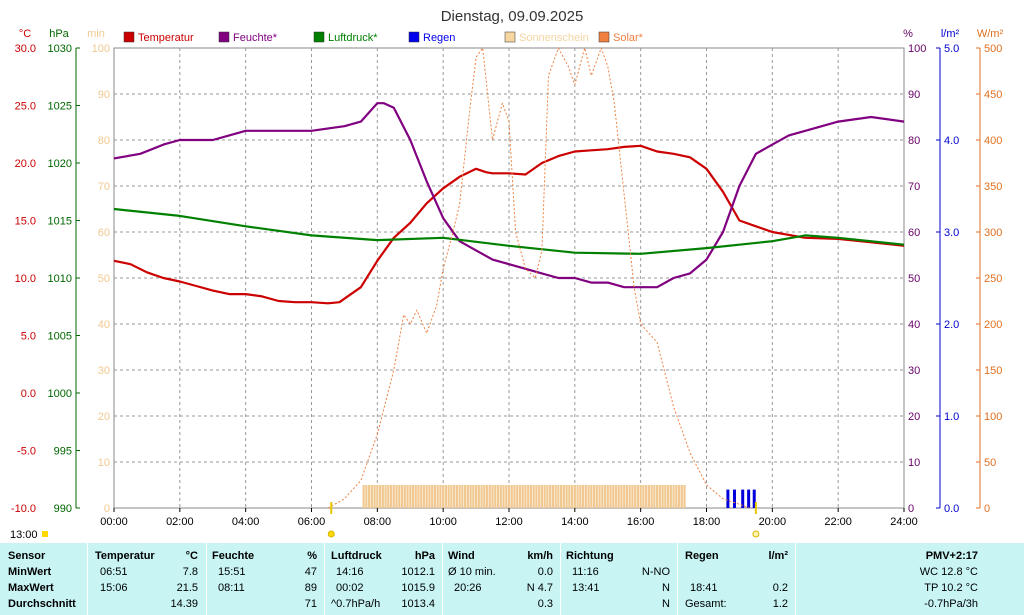 The image size is (1024, 615). I want to click on sunshine-tick-label: 60, so click(104, 233).